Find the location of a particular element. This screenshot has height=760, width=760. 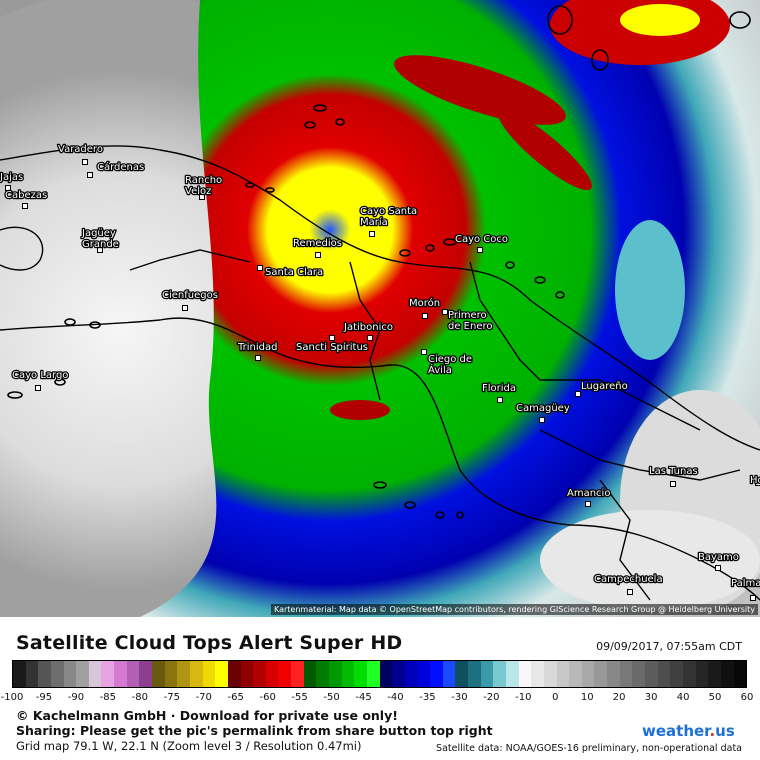

city-label-moron: Morón is located at coordinates (424, 303).